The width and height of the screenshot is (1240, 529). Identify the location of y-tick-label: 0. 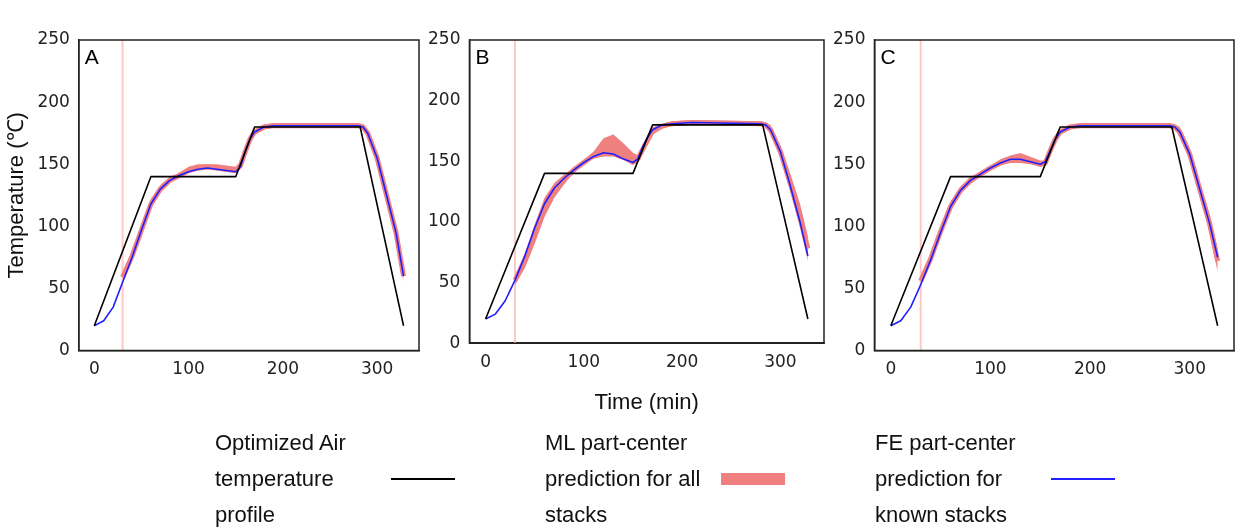
(455, 341).